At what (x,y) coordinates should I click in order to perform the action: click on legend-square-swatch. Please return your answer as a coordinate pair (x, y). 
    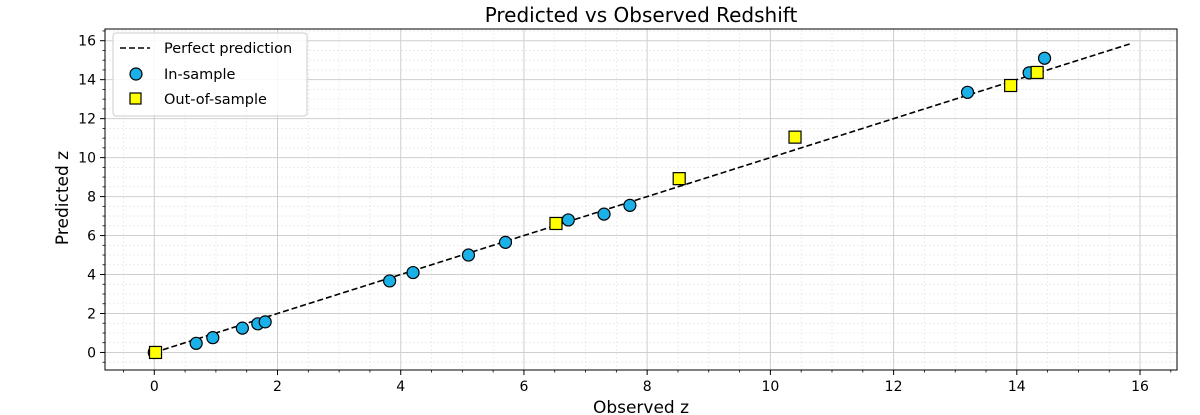
    Looking at the image, I should click on (135, 98).